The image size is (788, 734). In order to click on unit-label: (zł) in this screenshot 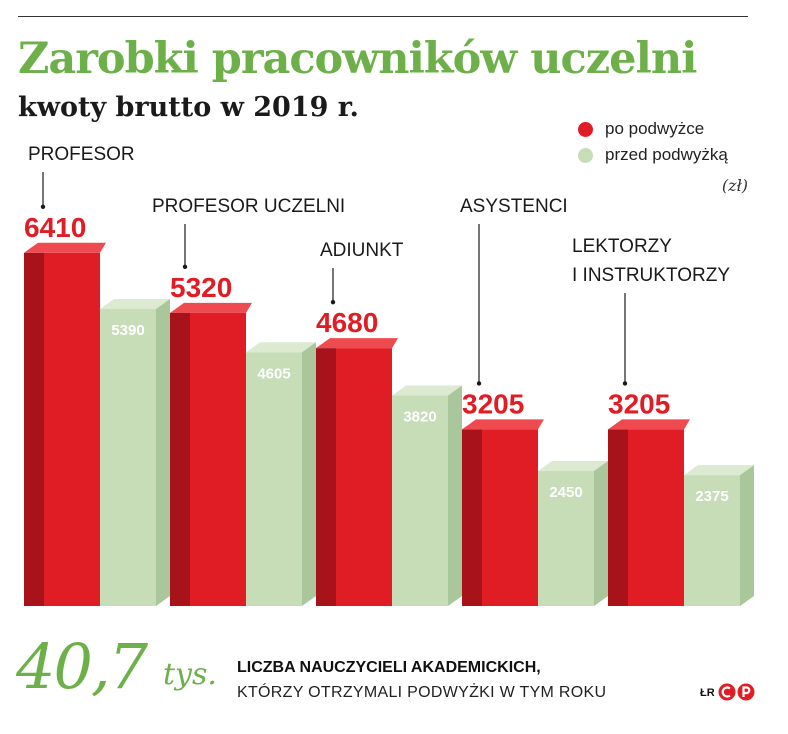, I will do `click(734, 185)`.